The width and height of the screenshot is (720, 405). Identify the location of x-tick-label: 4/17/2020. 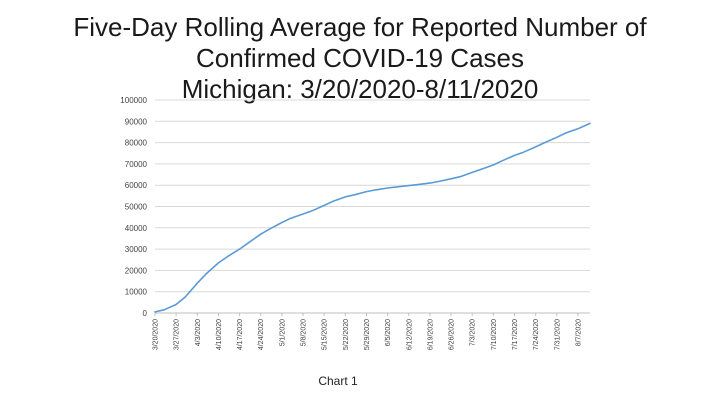
(240, 334).